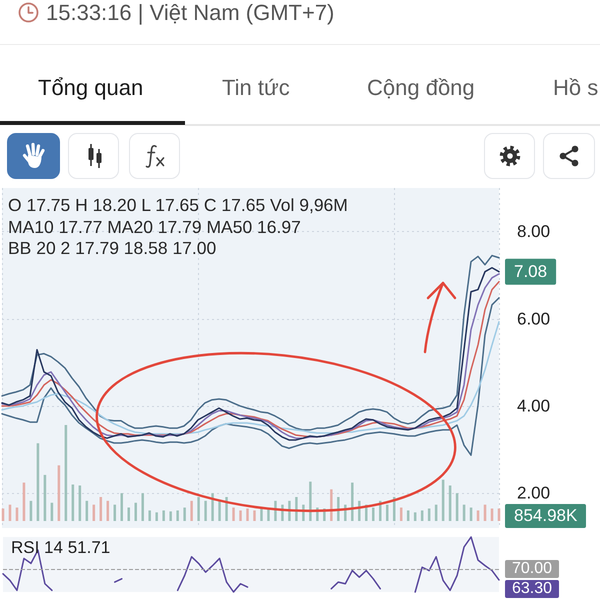 This screenshot has width=600, height=600. I want to click on text: Cộng đồng, so click(421, 87).